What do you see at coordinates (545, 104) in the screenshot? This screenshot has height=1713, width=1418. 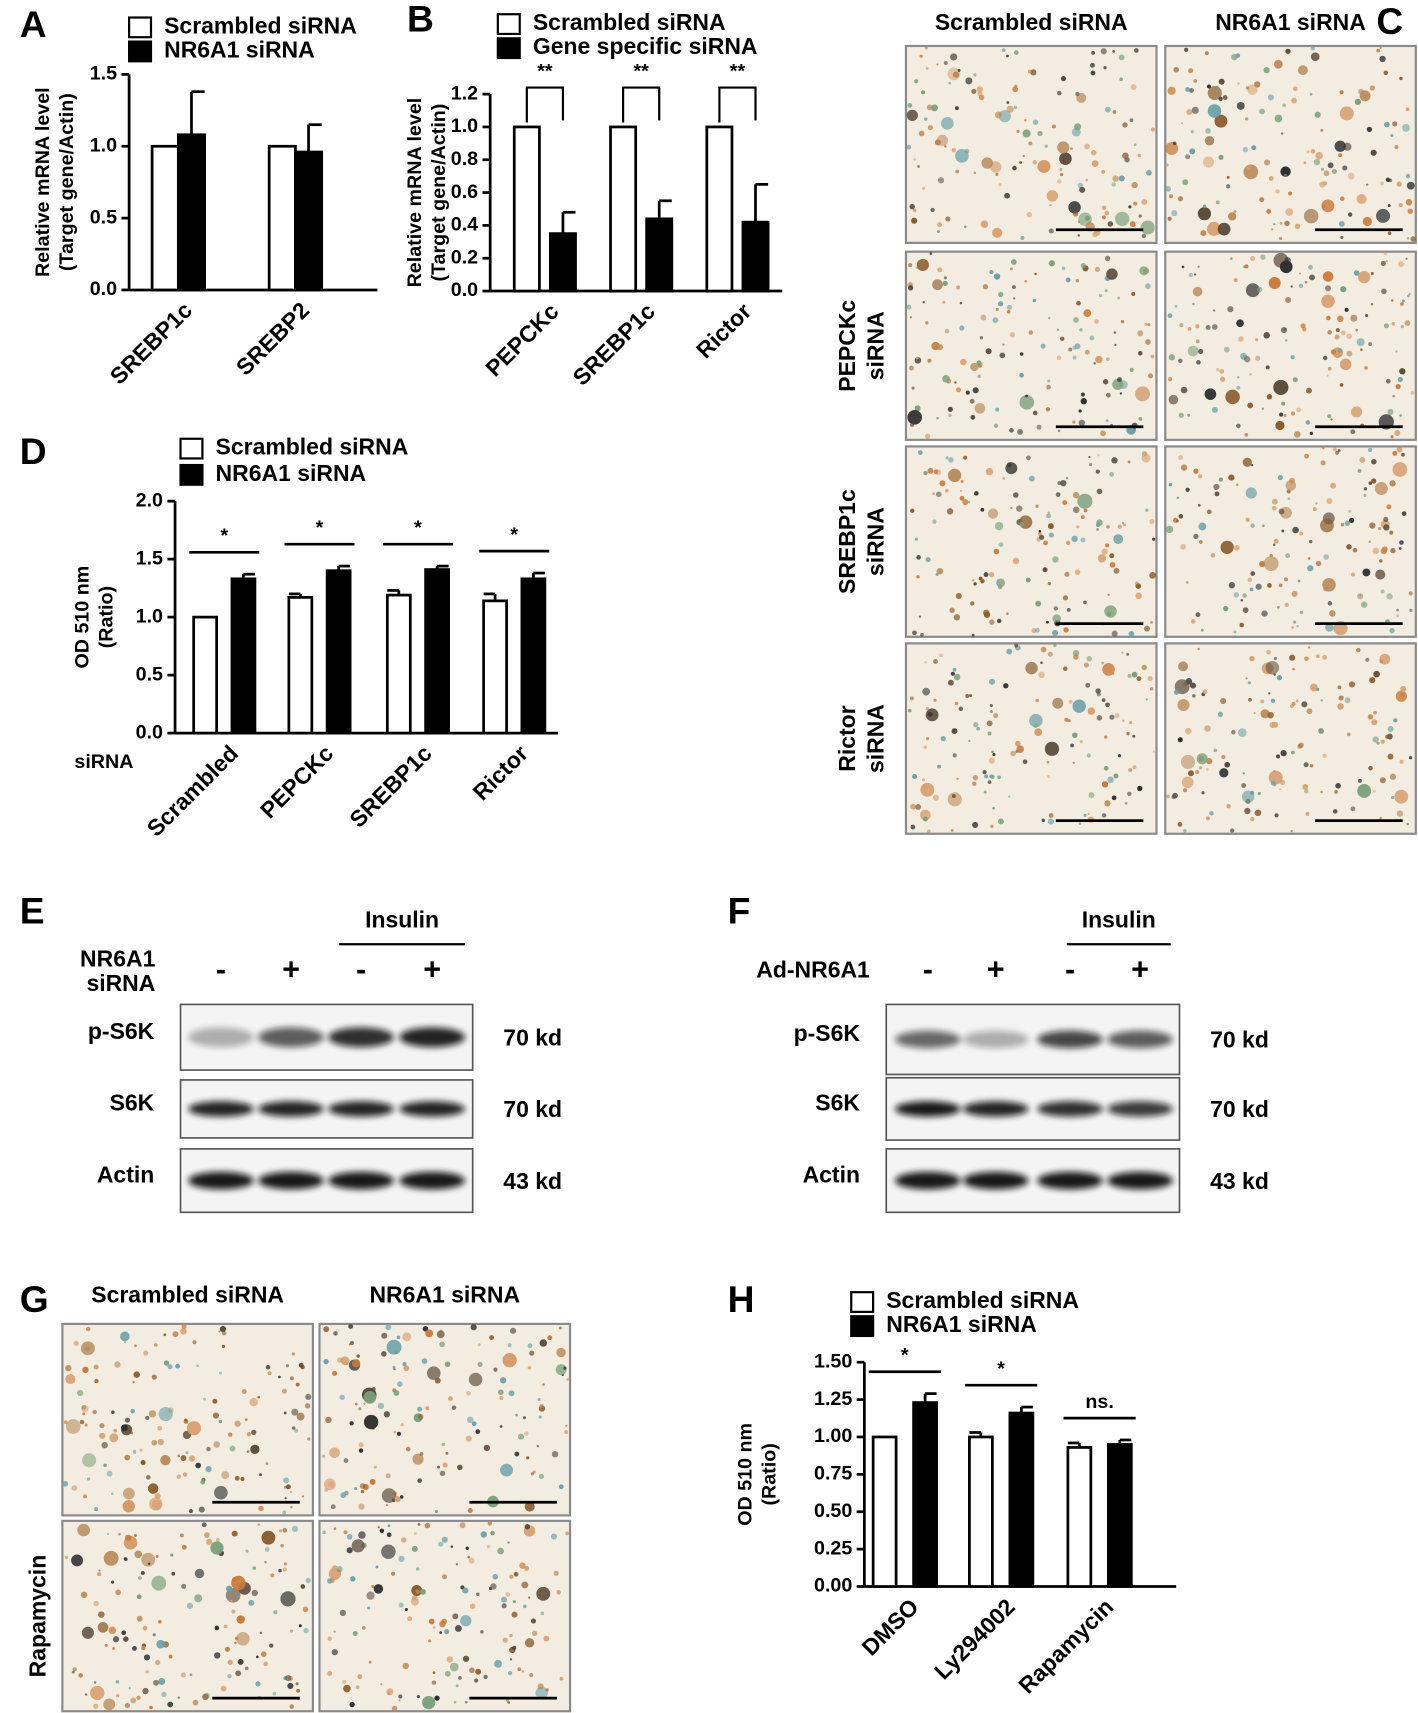 I see `significance-bracket` at bounding box center [545, 104].